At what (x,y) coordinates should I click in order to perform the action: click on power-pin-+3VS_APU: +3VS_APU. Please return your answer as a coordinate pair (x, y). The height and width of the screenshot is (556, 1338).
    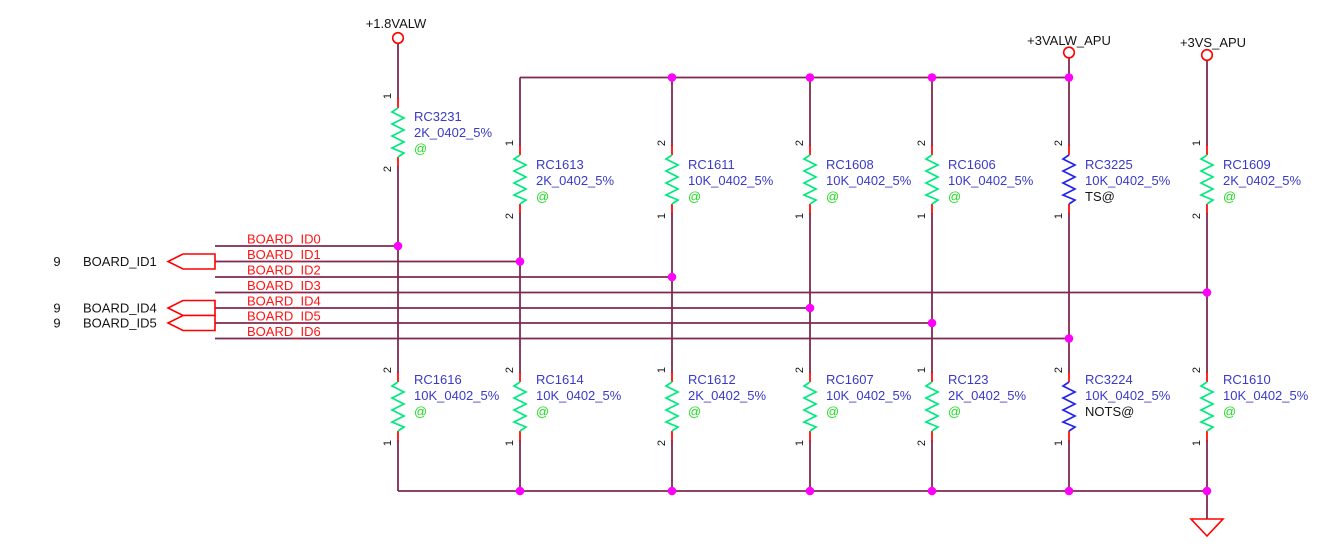
    Looking at the image, I should click on (1213, 48).